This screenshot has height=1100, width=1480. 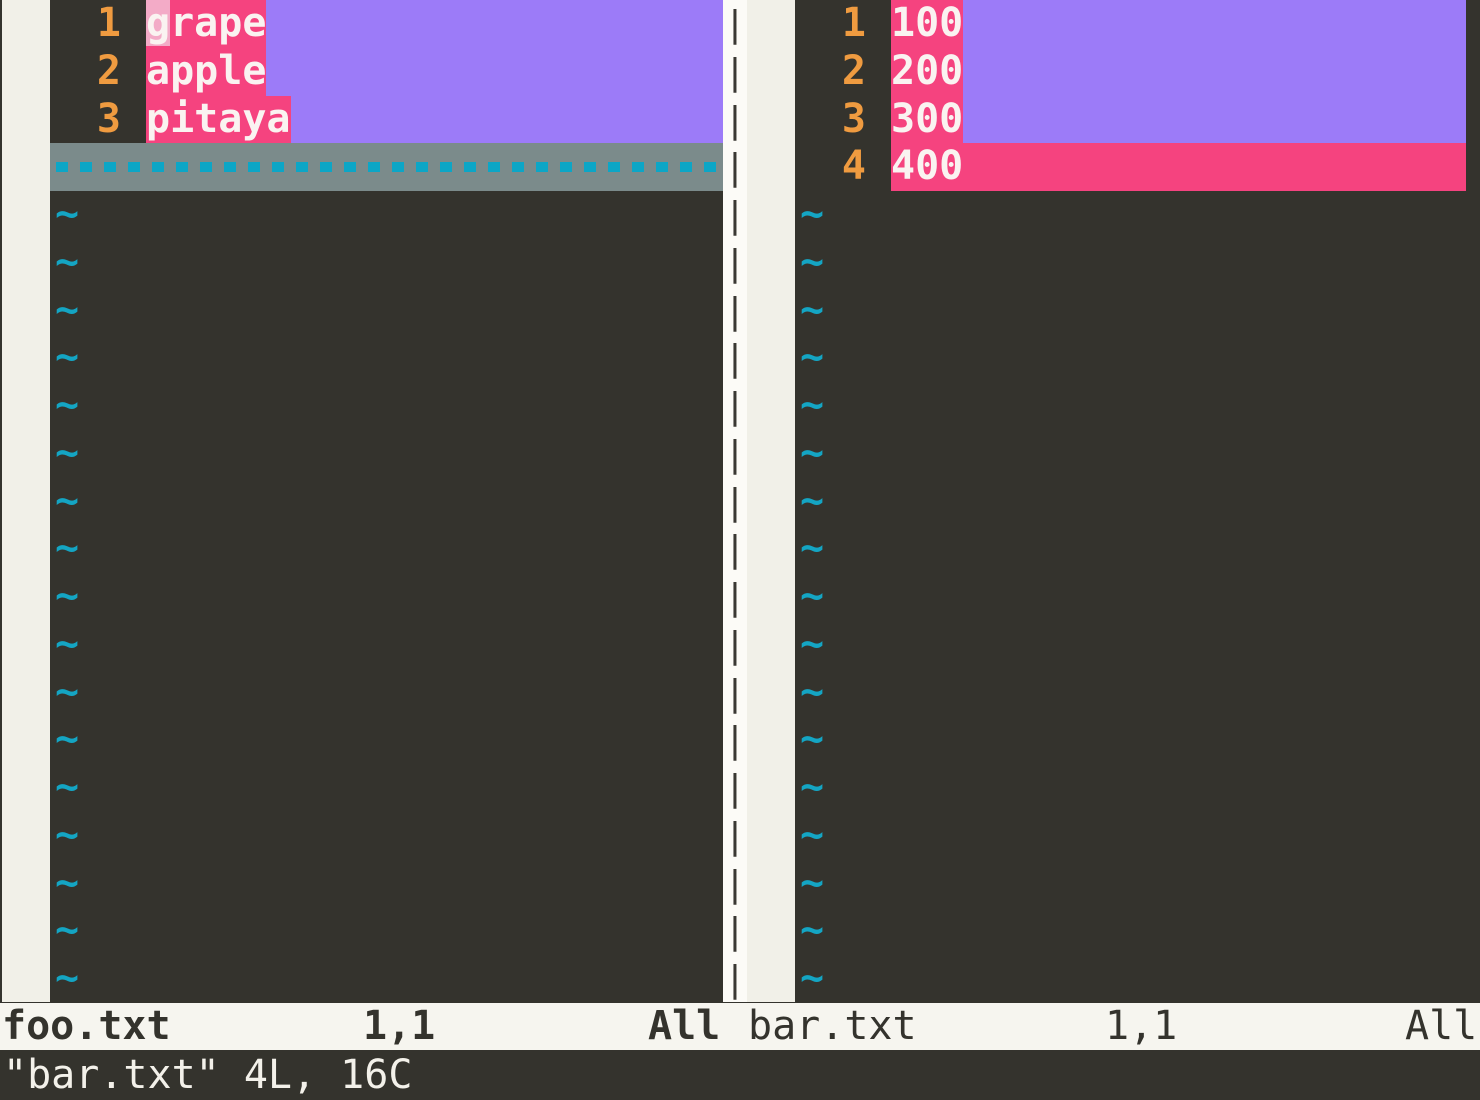 I want to click on buffer-line: 3 300, so click(x=1130, y=119).